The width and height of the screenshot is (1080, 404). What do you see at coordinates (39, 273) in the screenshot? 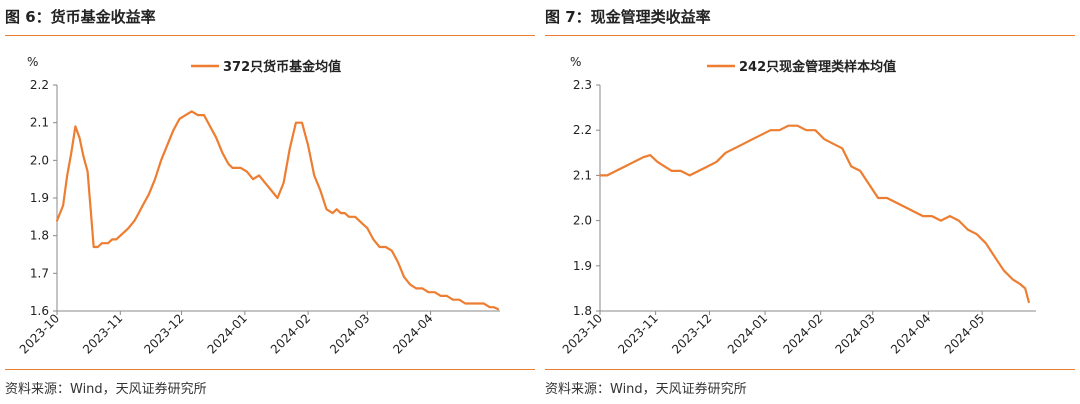
I see `y-tick-label: 1.7` at bounding box center [39, 273].